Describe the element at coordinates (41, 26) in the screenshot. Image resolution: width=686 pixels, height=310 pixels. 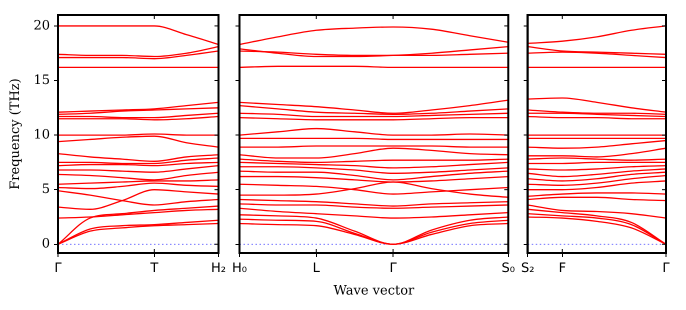
I see `y-tick-label: 20` at that location.